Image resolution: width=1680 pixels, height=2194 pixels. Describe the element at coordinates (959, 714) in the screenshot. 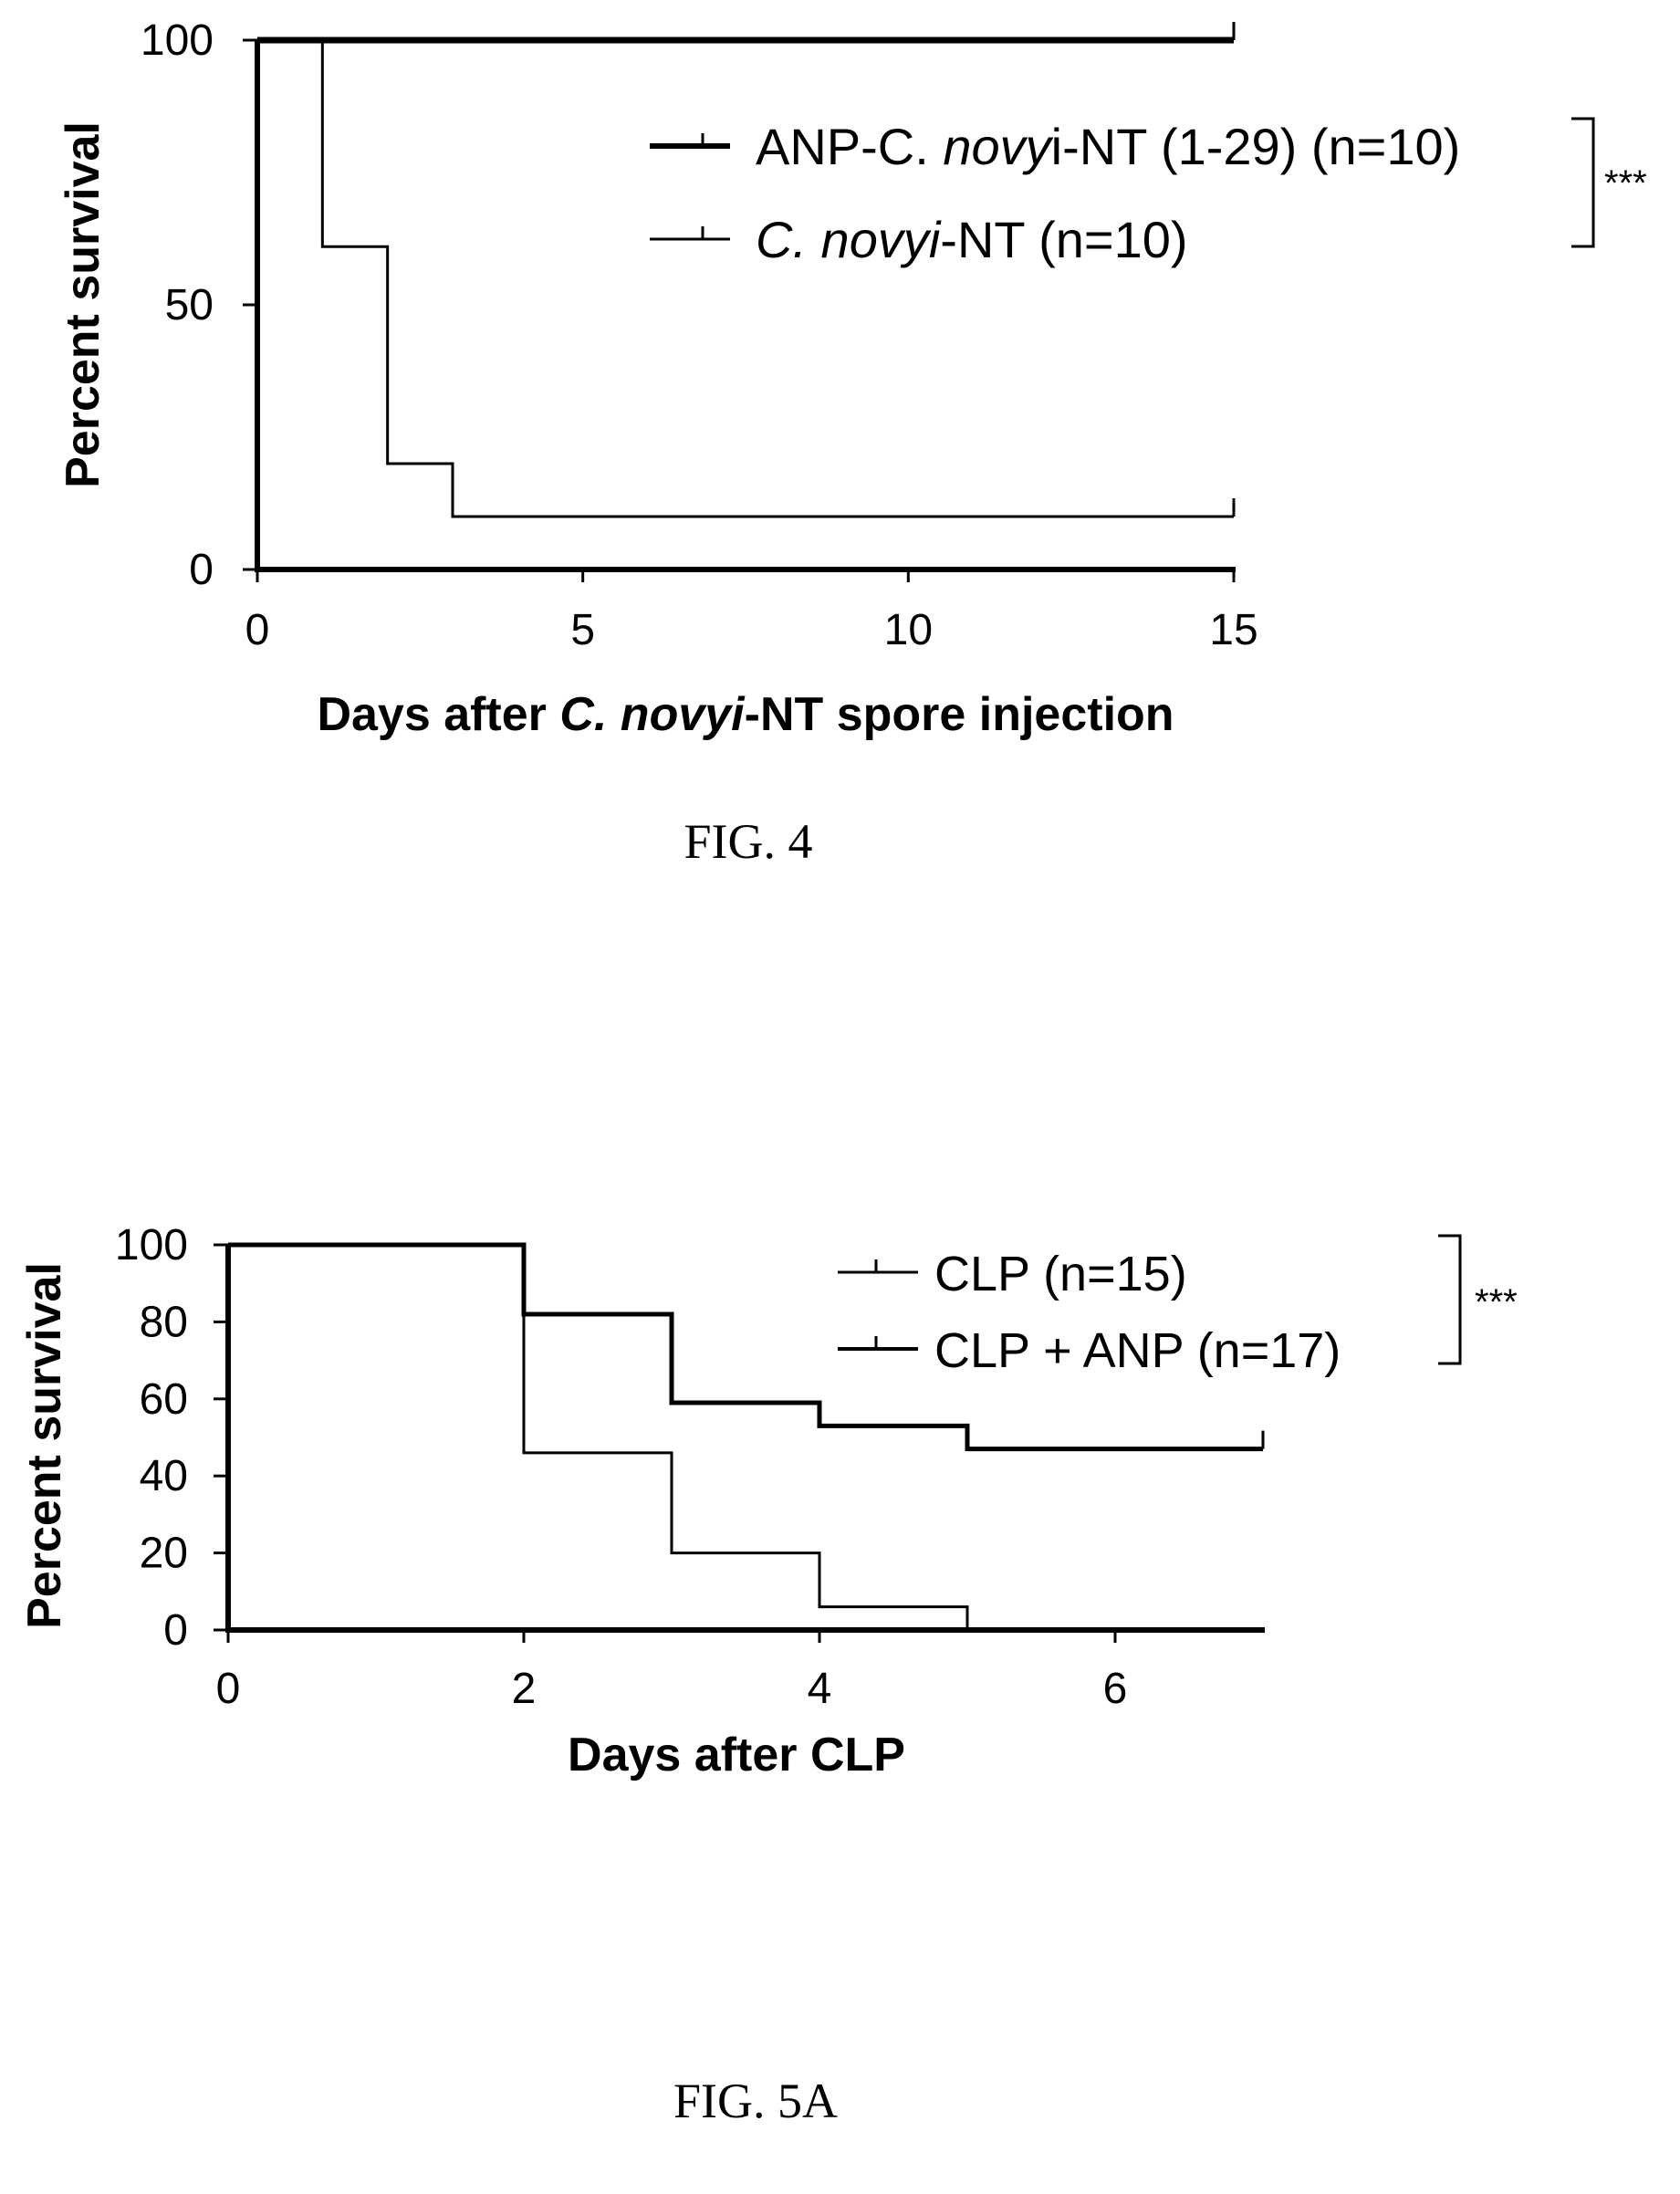

I see `x-axis-title-part-2: -NT spore injection` at that location.